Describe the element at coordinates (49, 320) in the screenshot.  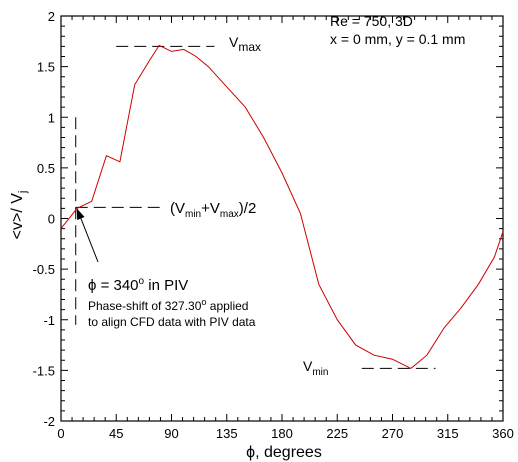
I see `y-tick-label: -1` at that location.